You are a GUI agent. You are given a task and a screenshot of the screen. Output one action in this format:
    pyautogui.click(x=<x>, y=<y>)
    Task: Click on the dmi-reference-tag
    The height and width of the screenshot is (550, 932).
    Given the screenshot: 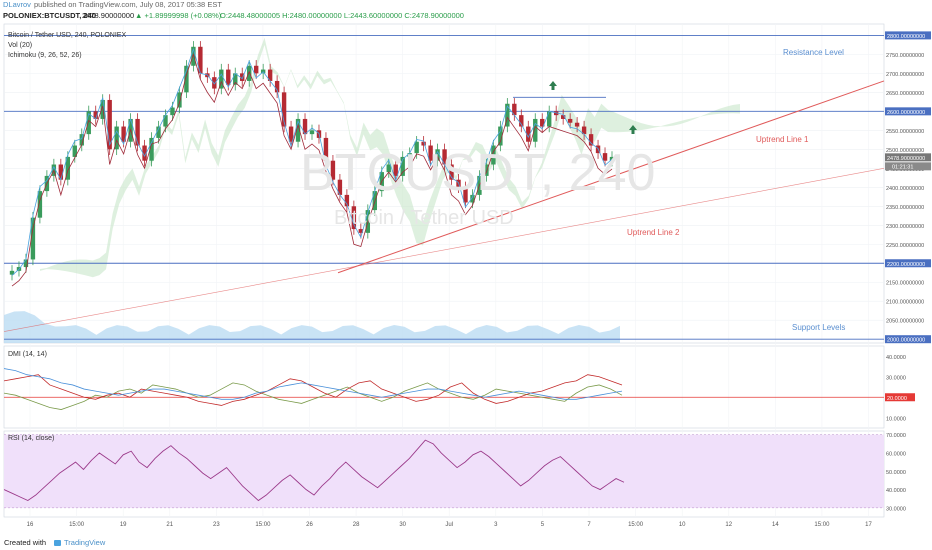 What is the action you would take?
    pyautogui.click(x=900, y=397)
    